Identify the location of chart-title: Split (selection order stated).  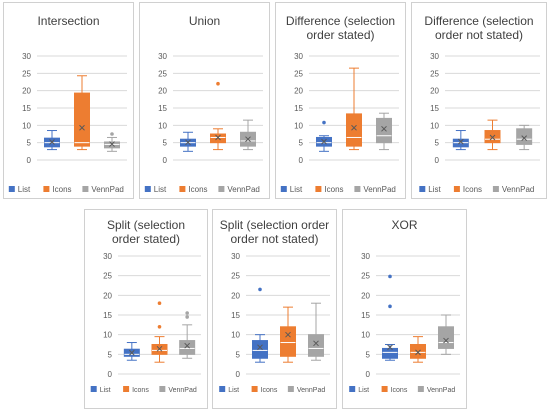
(146, 232).